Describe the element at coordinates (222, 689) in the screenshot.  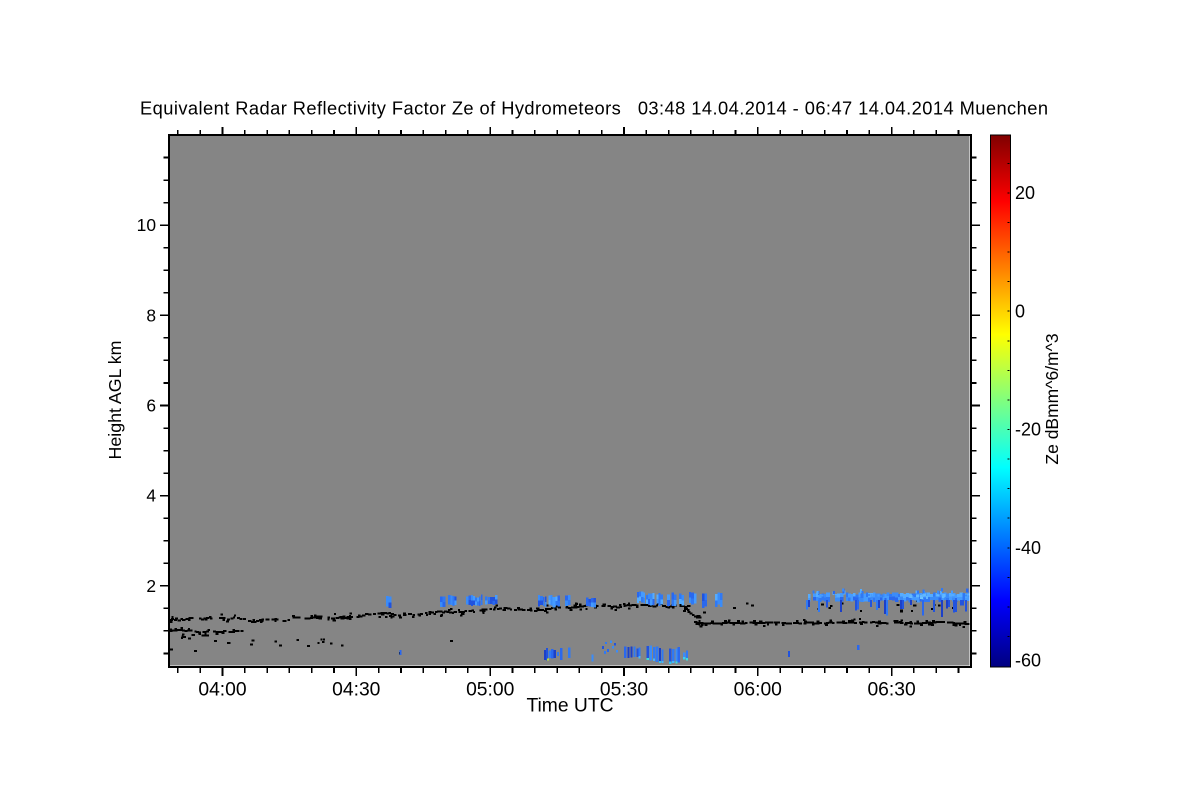
I see `svg-text: 04:00` at that location.